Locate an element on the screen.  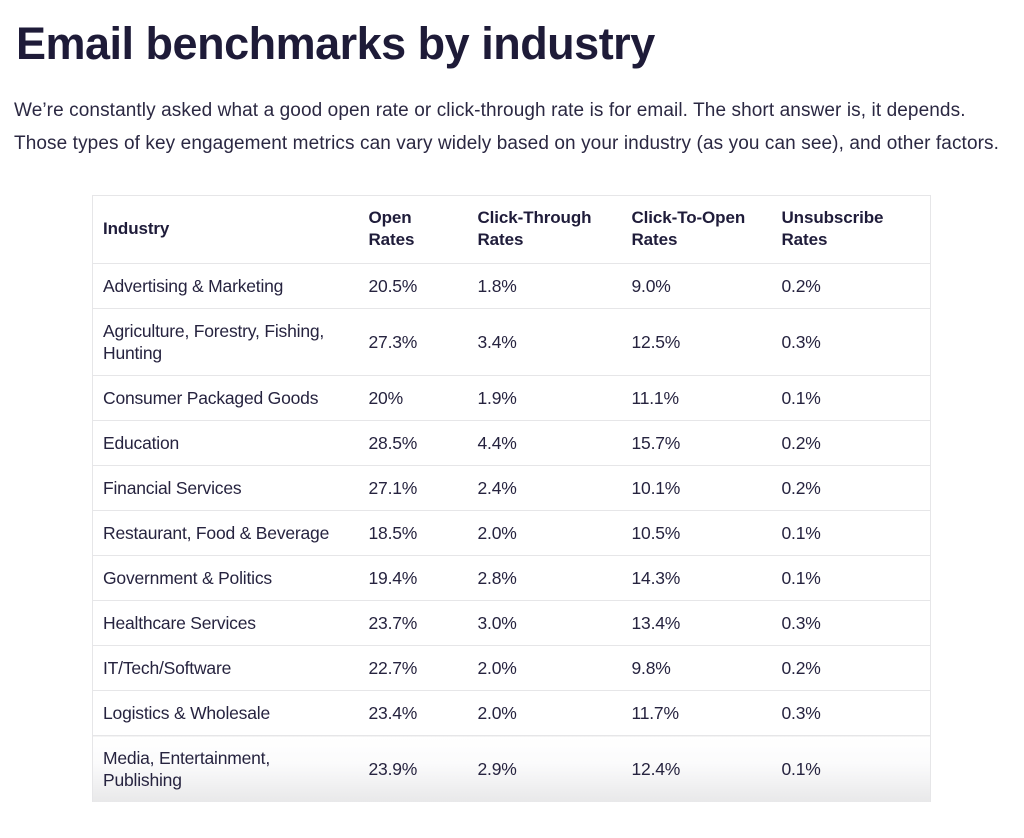
open-rates-cell: 23.7% is located at coordinates (413, 623).